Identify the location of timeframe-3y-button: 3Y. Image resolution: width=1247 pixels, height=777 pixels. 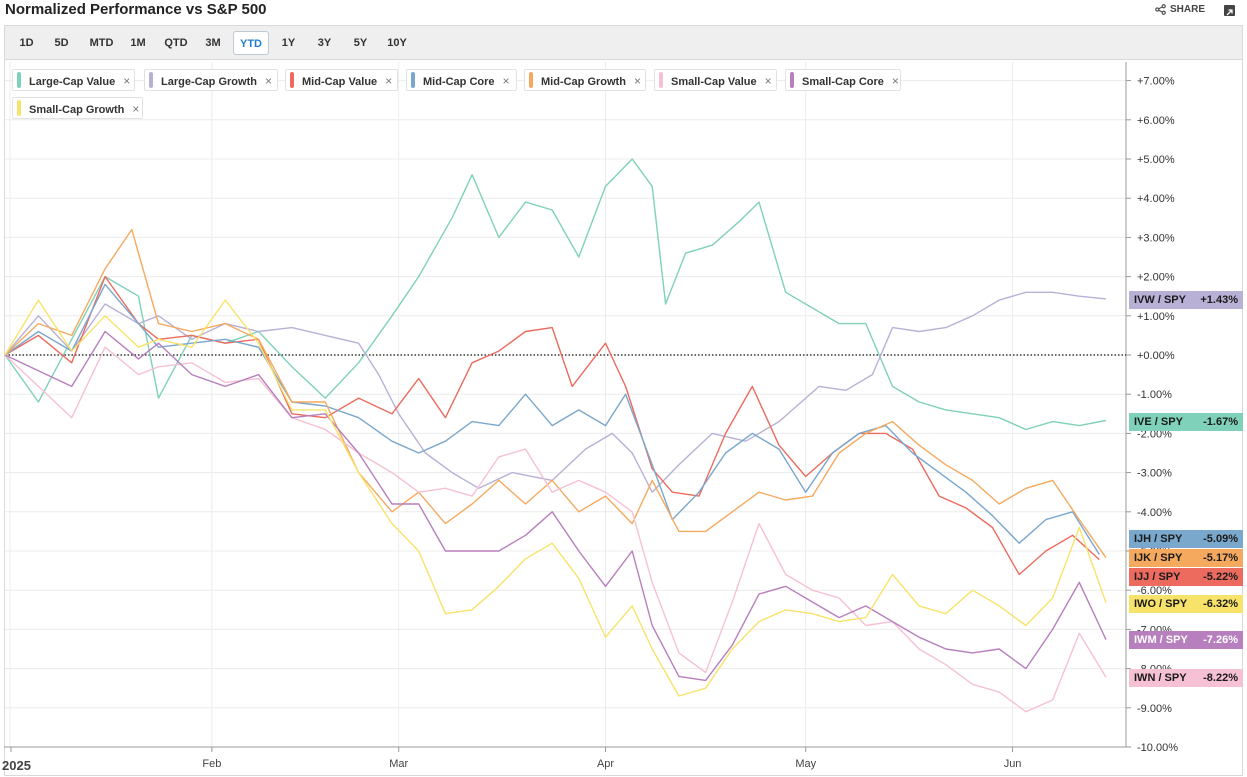
(324, 43).